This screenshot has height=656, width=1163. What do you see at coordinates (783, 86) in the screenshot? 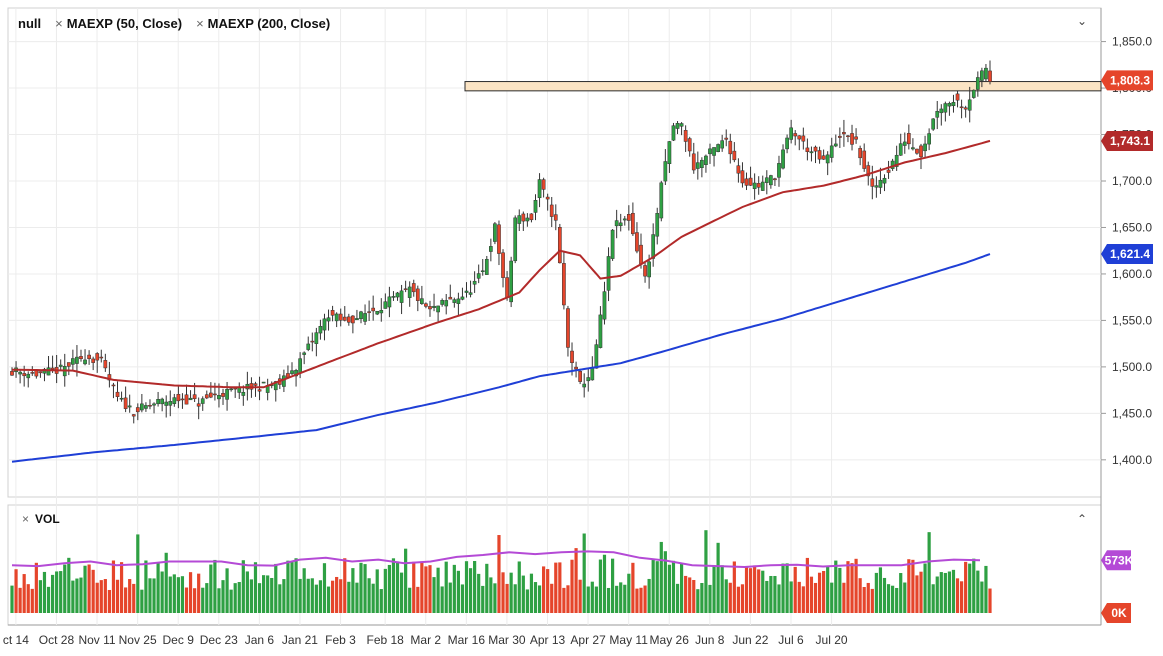
I see `resistance-zone` at bounding box center [783, 86].